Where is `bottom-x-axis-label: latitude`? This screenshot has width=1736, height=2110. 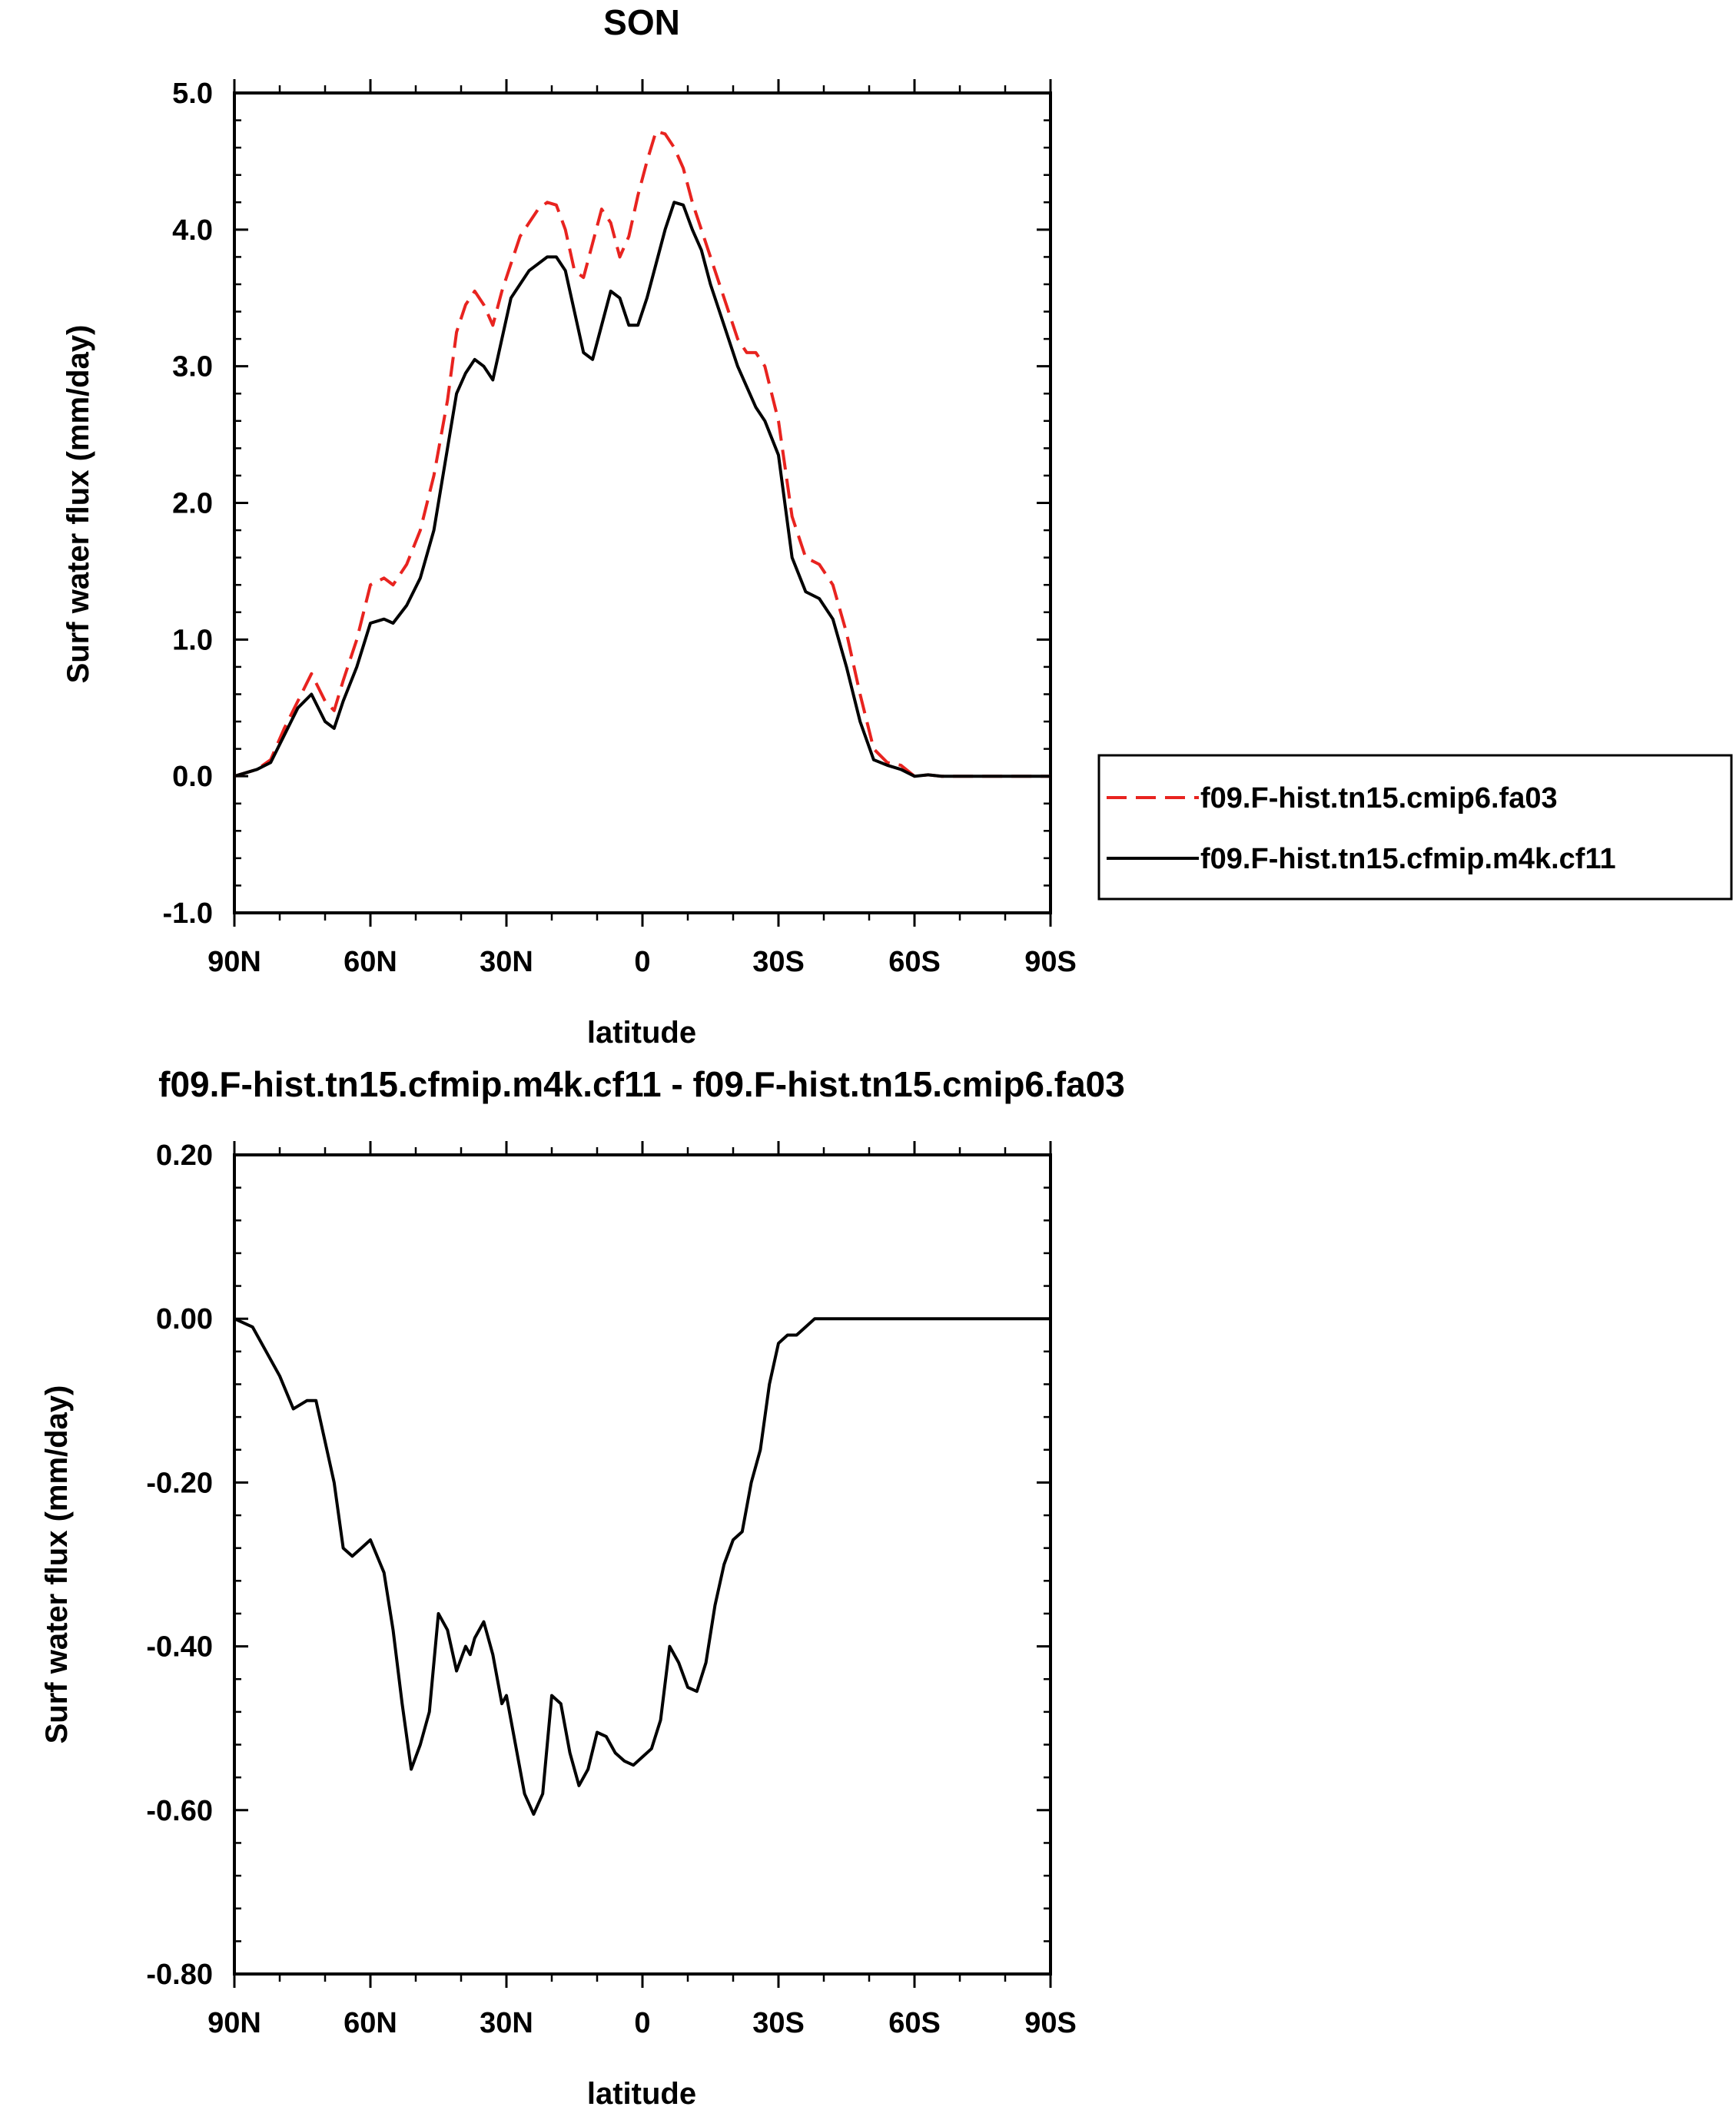 bottom-x-axis-label: latitude is located at coordinates (642, 2093).